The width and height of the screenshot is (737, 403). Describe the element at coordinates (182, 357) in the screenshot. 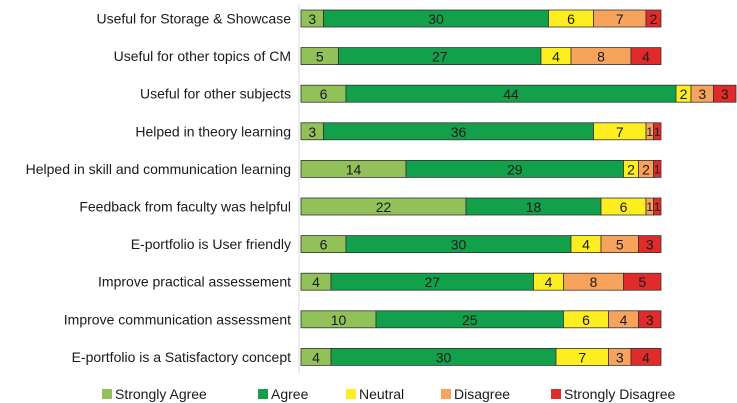

I see `category-label: E-portfolio is a Satisfactory concept` at that location.